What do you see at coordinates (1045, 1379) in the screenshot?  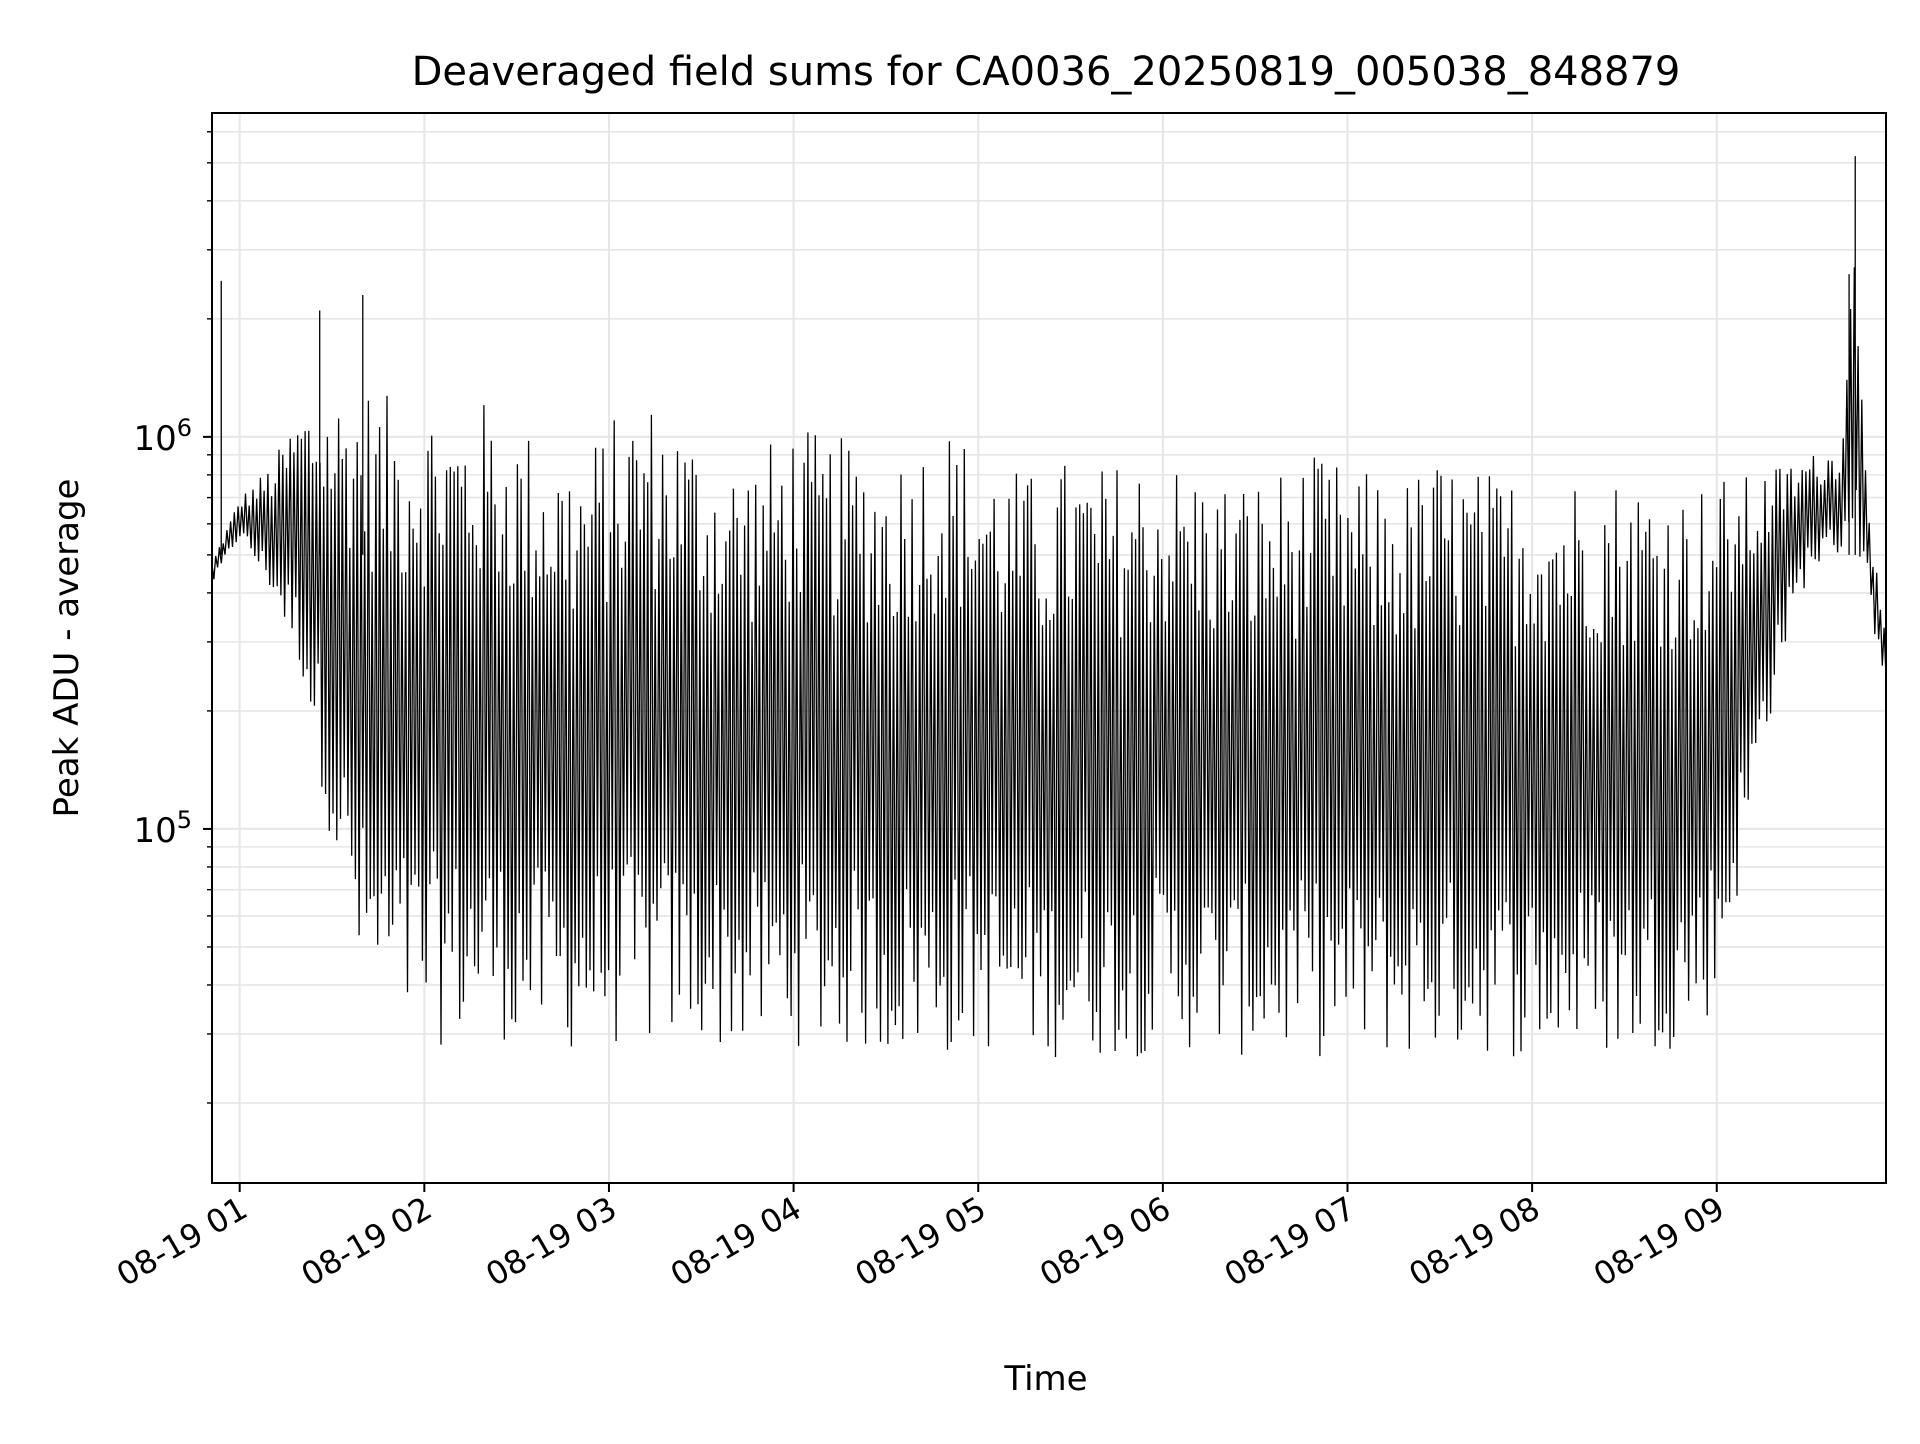 I see `x-axis-label: Time` at bounding box center [1045, 1379].